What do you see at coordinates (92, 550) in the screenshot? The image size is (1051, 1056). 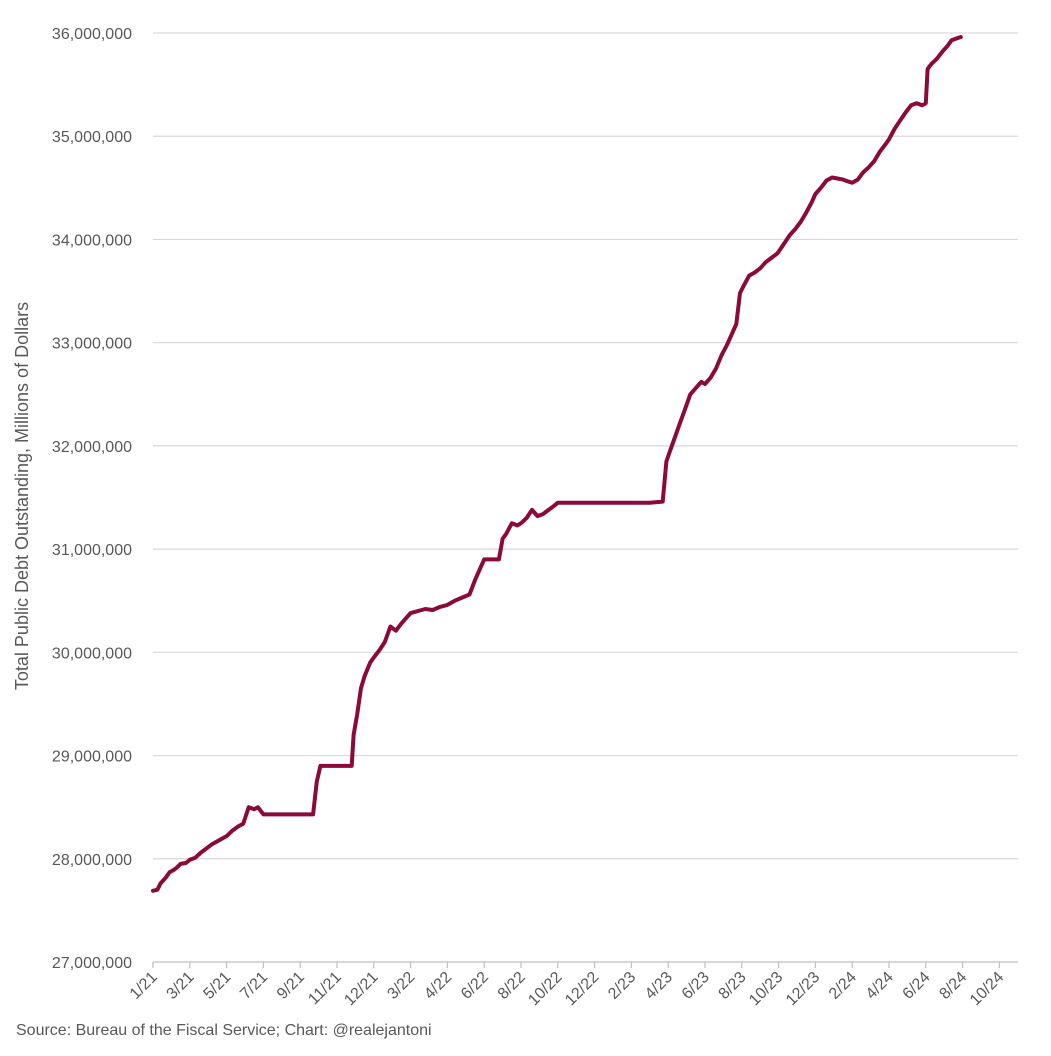 I see `y-tick-label: 31,000,000` at bounding box center [92, 550].